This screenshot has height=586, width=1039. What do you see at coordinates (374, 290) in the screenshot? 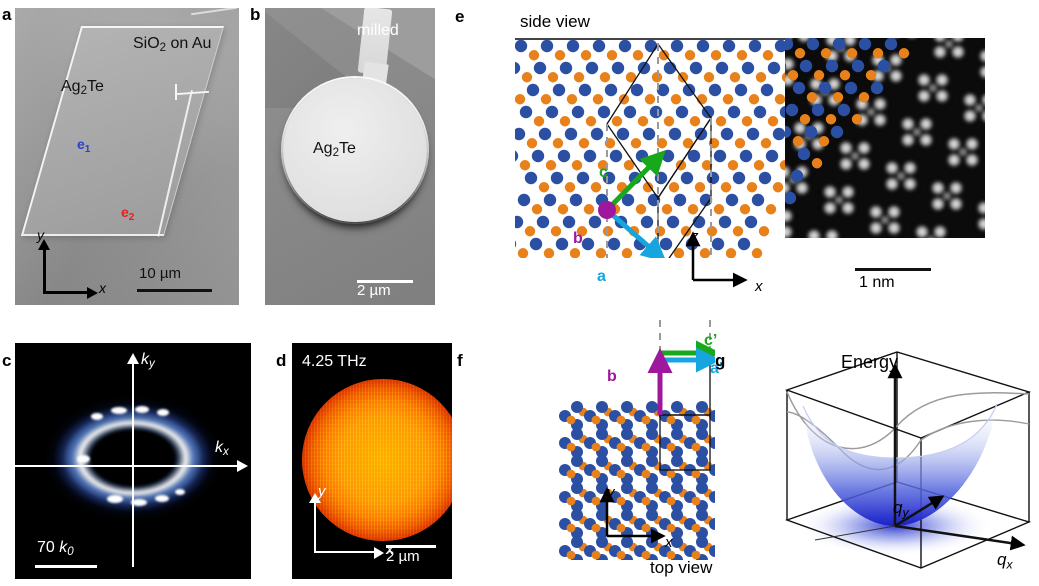
I see `panel-b-scalebar-label: 2 µm` at bounding box center [374, 290].